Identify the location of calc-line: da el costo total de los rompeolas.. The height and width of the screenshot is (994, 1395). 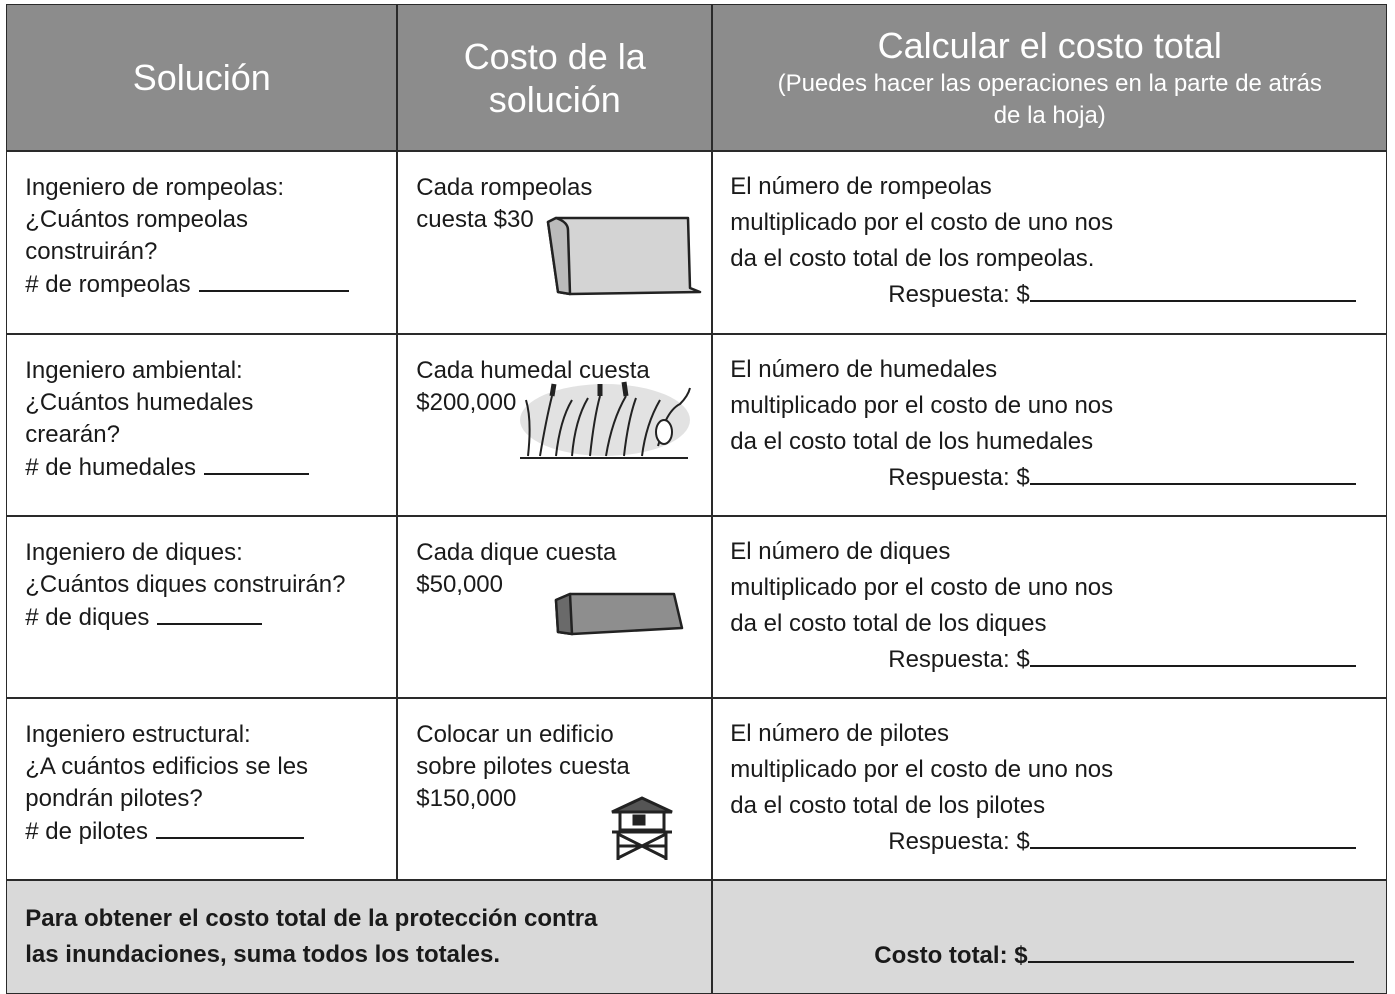
(912, 259).